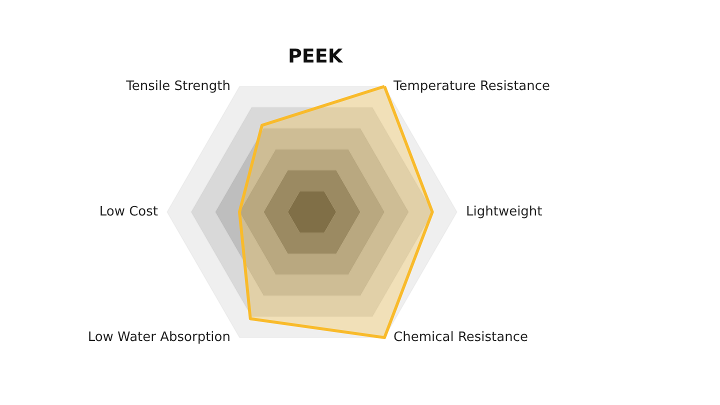 Image resolution: width=720 pixels, height=405 pixels. I want to click on spoke-label: Low Cost, so click(128, 212).